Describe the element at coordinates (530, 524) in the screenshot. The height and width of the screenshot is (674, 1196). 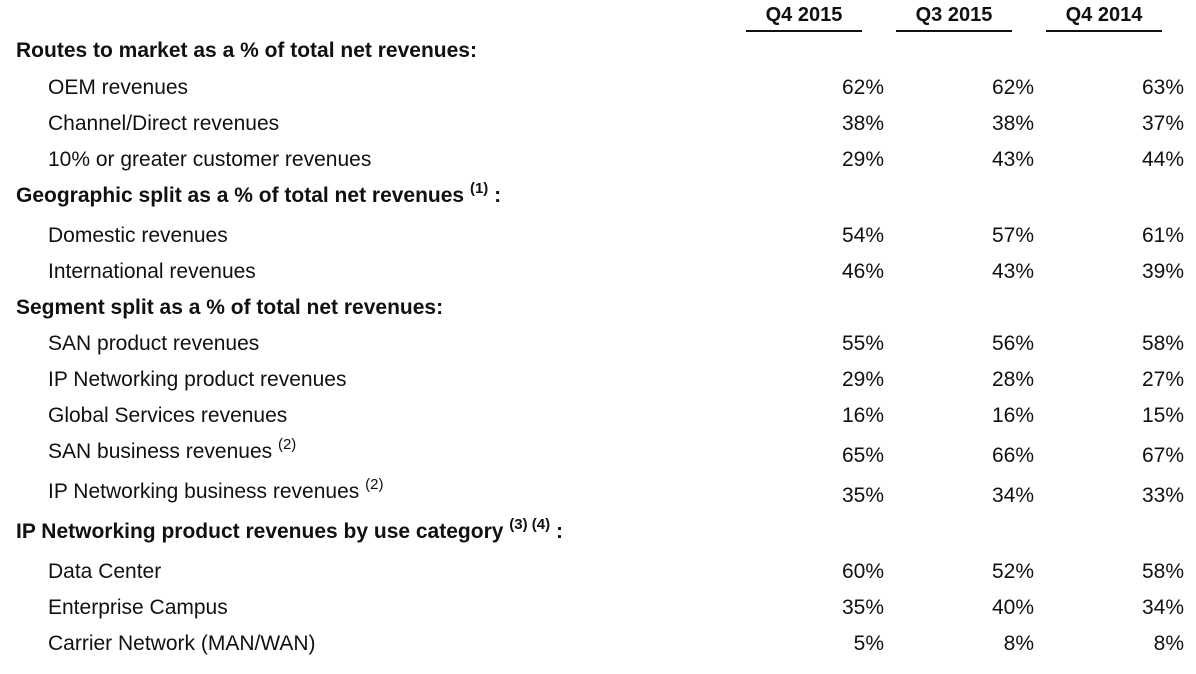
I see `footnote-marker: (3) (4)` at that location.